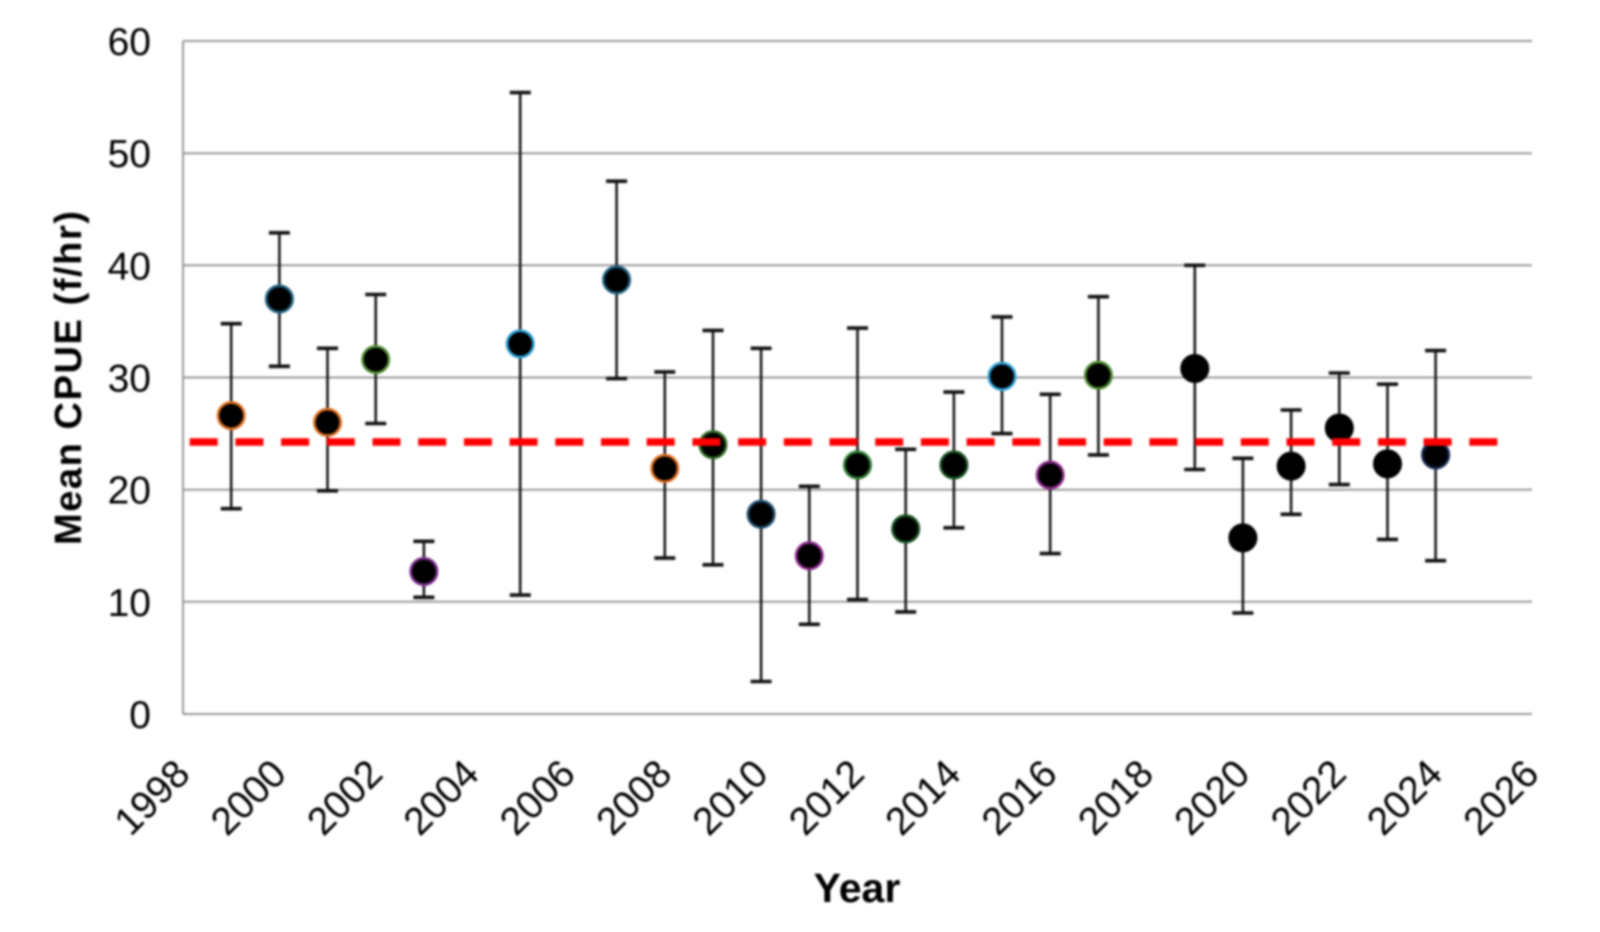 The height and width of the screenshot is (932, 1600). I want to click on svg-text: Year, so click(857, 888).